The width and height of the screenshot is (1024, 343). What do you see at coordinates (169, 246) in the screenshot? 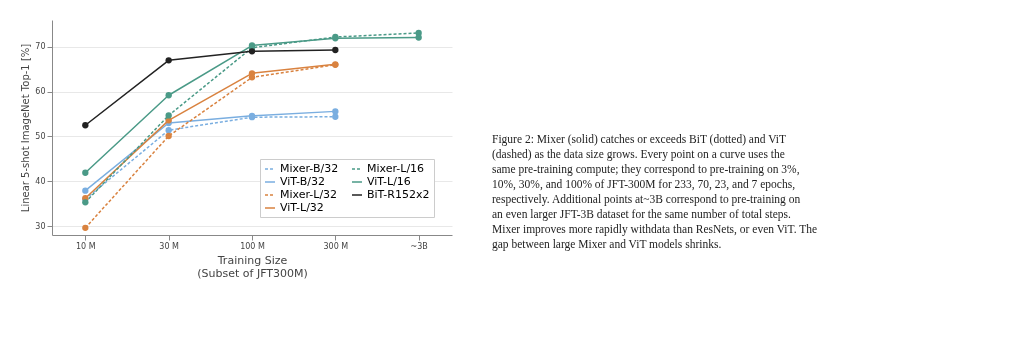
I see `x-tick-label: 30 M` at bounding box center [169, 246].